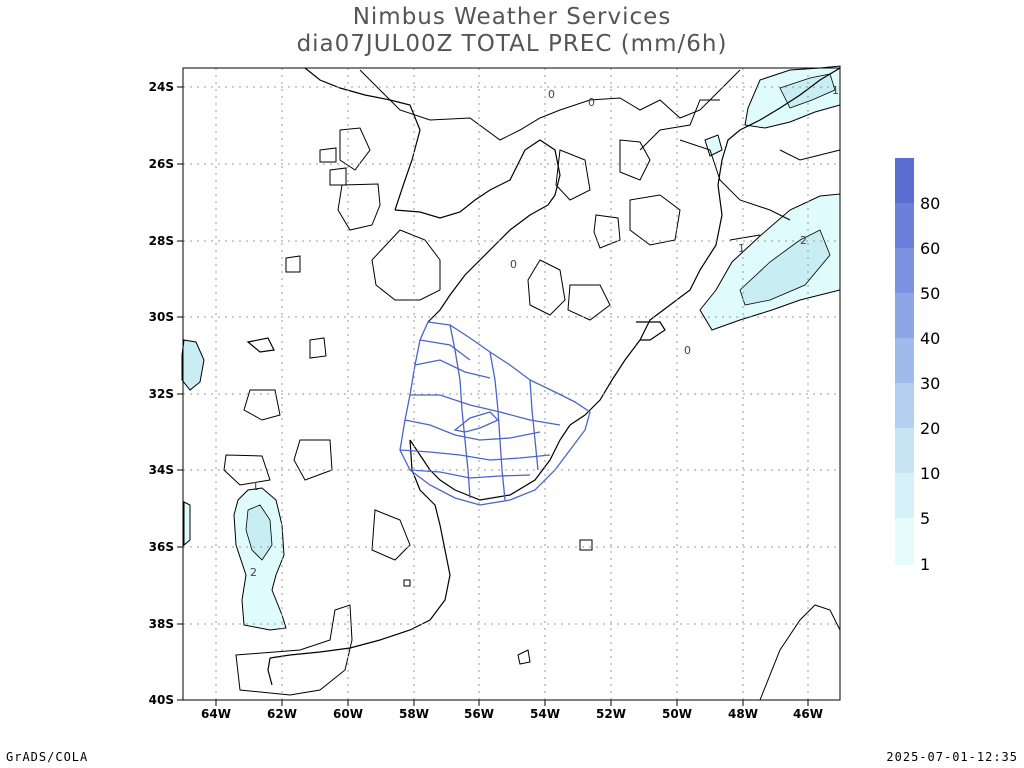 This screenshot has width=1024, height=768. I want to click on state-borders, so click(495, 413).